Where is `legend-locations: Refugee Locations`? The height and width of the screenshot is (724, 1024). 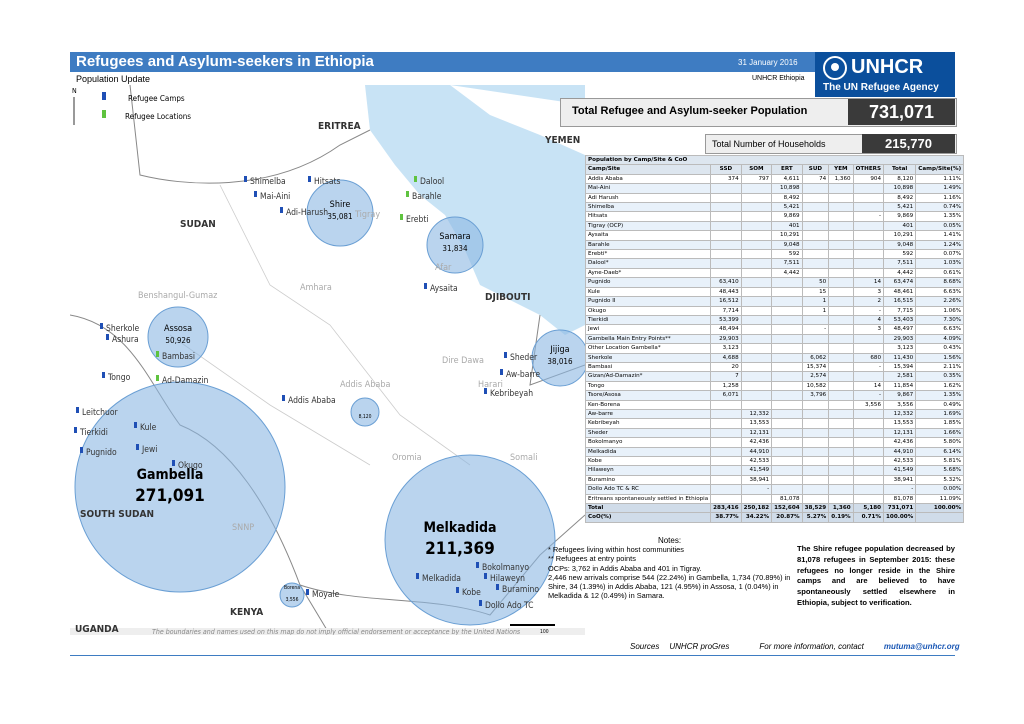
legend-locations: Refugee Locations is located at coordinates (158, 116).